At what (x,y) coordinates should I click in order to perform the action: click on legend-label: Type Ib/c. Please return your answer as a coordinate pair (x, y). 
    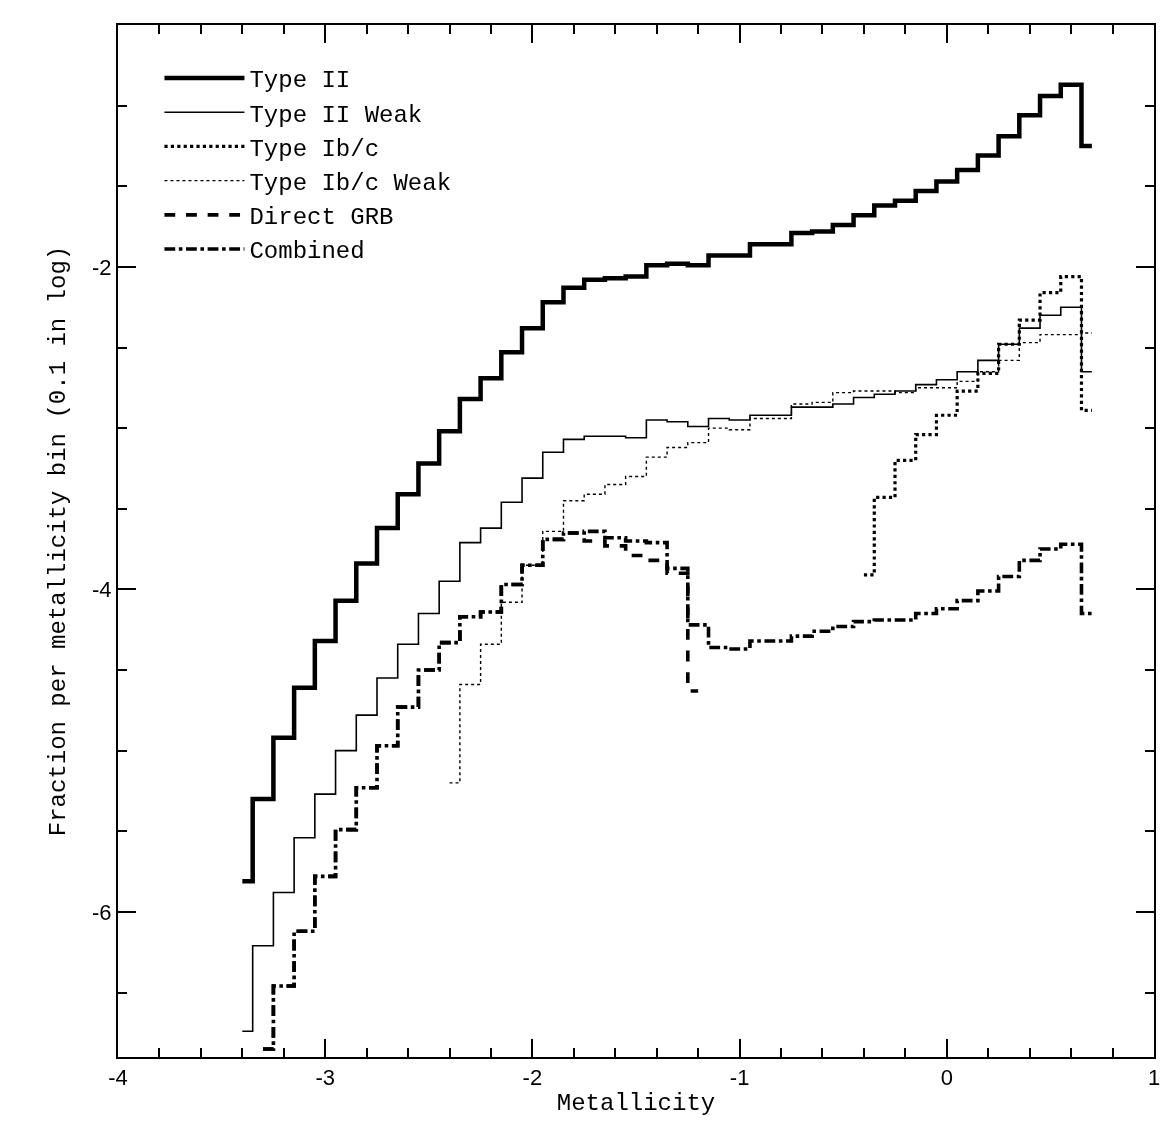
    Looking at the image, I should click on (314, 149).